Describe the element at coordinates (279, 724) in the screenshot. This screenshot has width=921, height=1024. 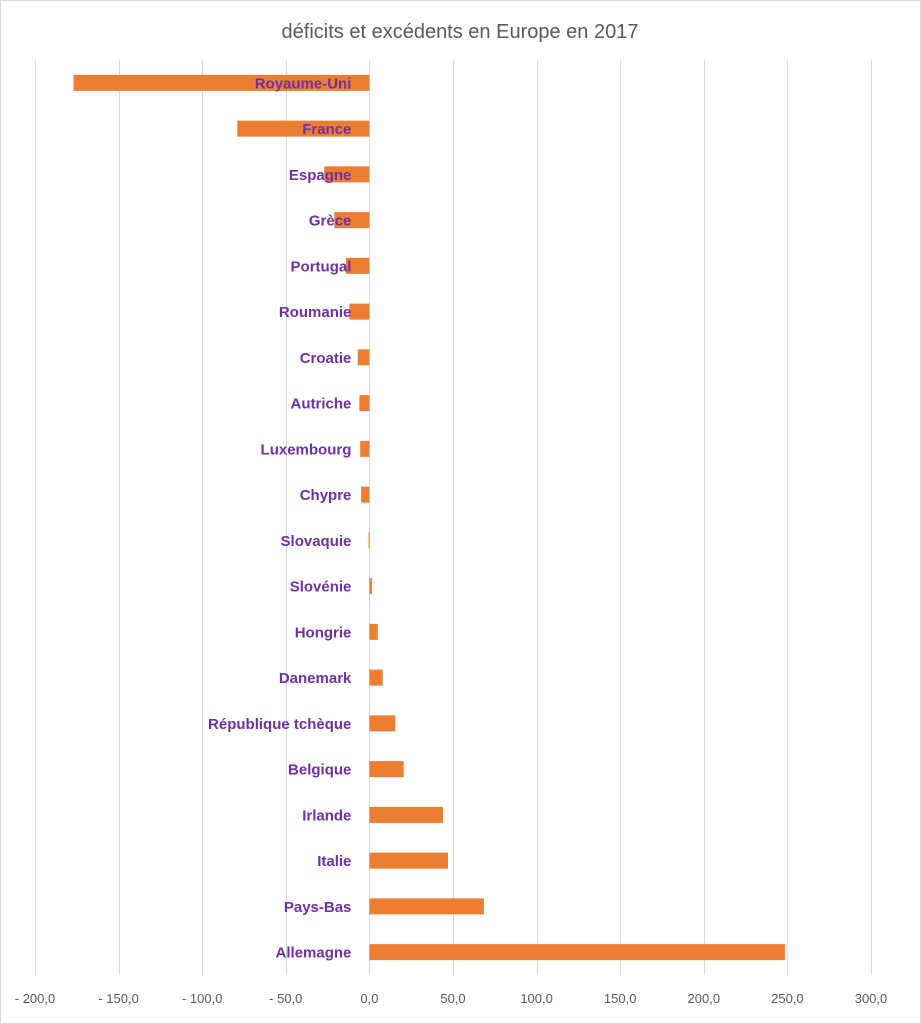
I see `category-label: République tchèque` at that location.